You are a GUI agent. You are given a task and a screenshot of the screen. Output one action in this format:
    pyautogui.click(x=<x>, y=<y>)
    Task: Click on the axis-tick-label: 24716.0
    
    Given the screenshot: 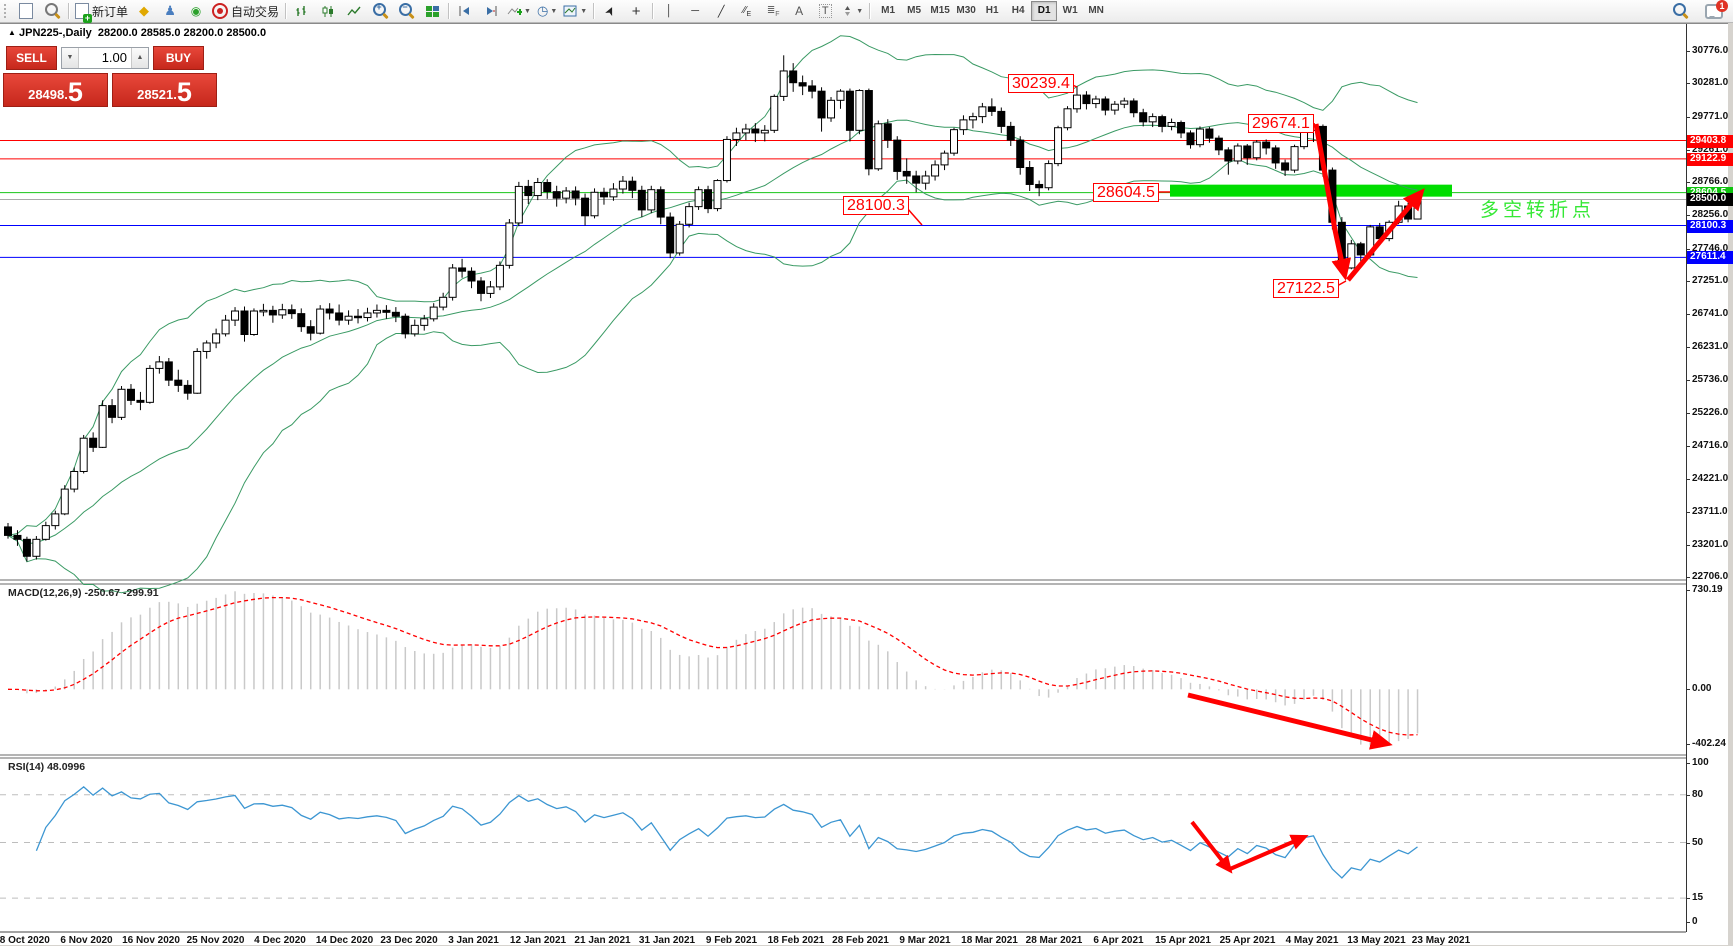 What is the action you would take?
    pyautogui.click(x=1710, y=445)
    